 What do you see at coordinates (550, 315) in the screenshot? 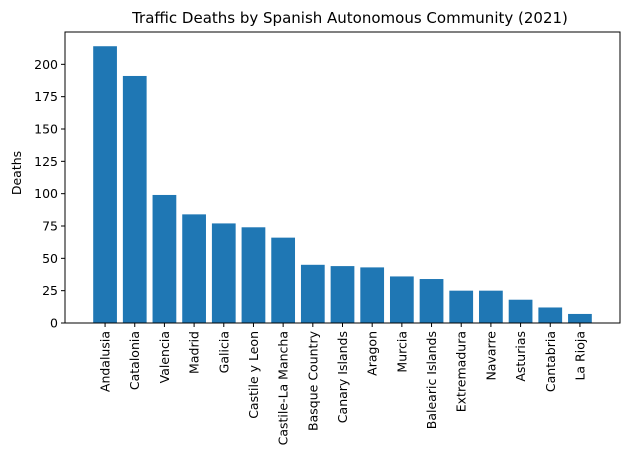
I see `bar-cantabria` at bounding box center [550, 315].